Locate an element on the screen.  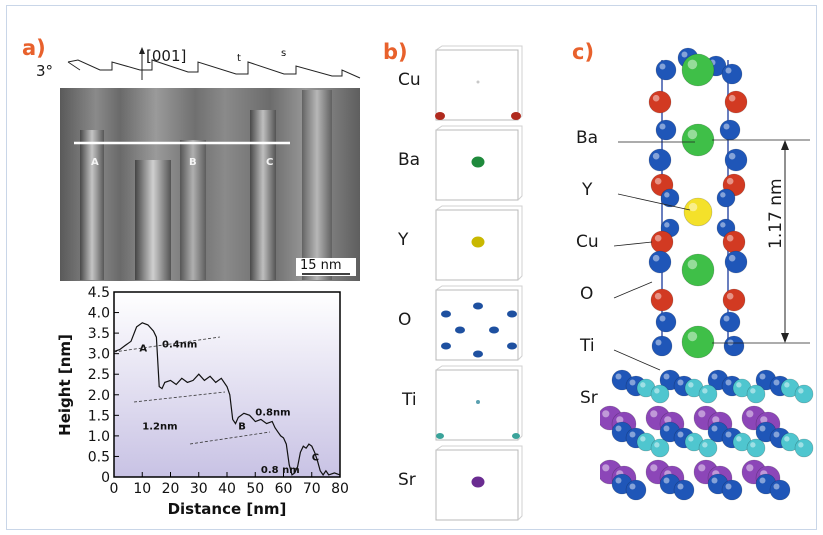
y-tick-label: 3.5 is located at coordinates (99, 334).